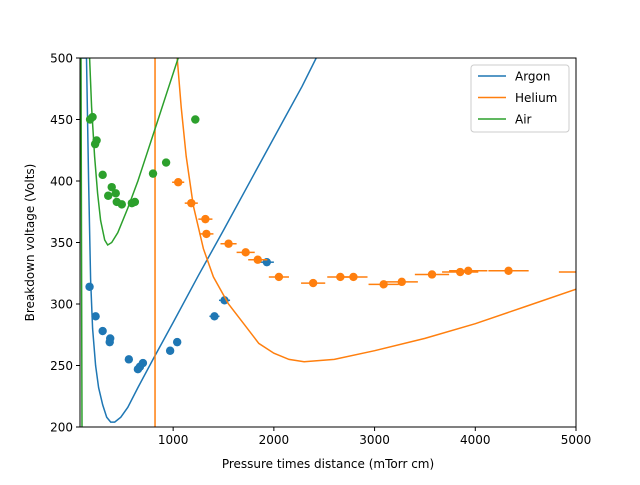 The image size is (640, 485). I want to click on y-tick-label: 250, so click(61, 366).